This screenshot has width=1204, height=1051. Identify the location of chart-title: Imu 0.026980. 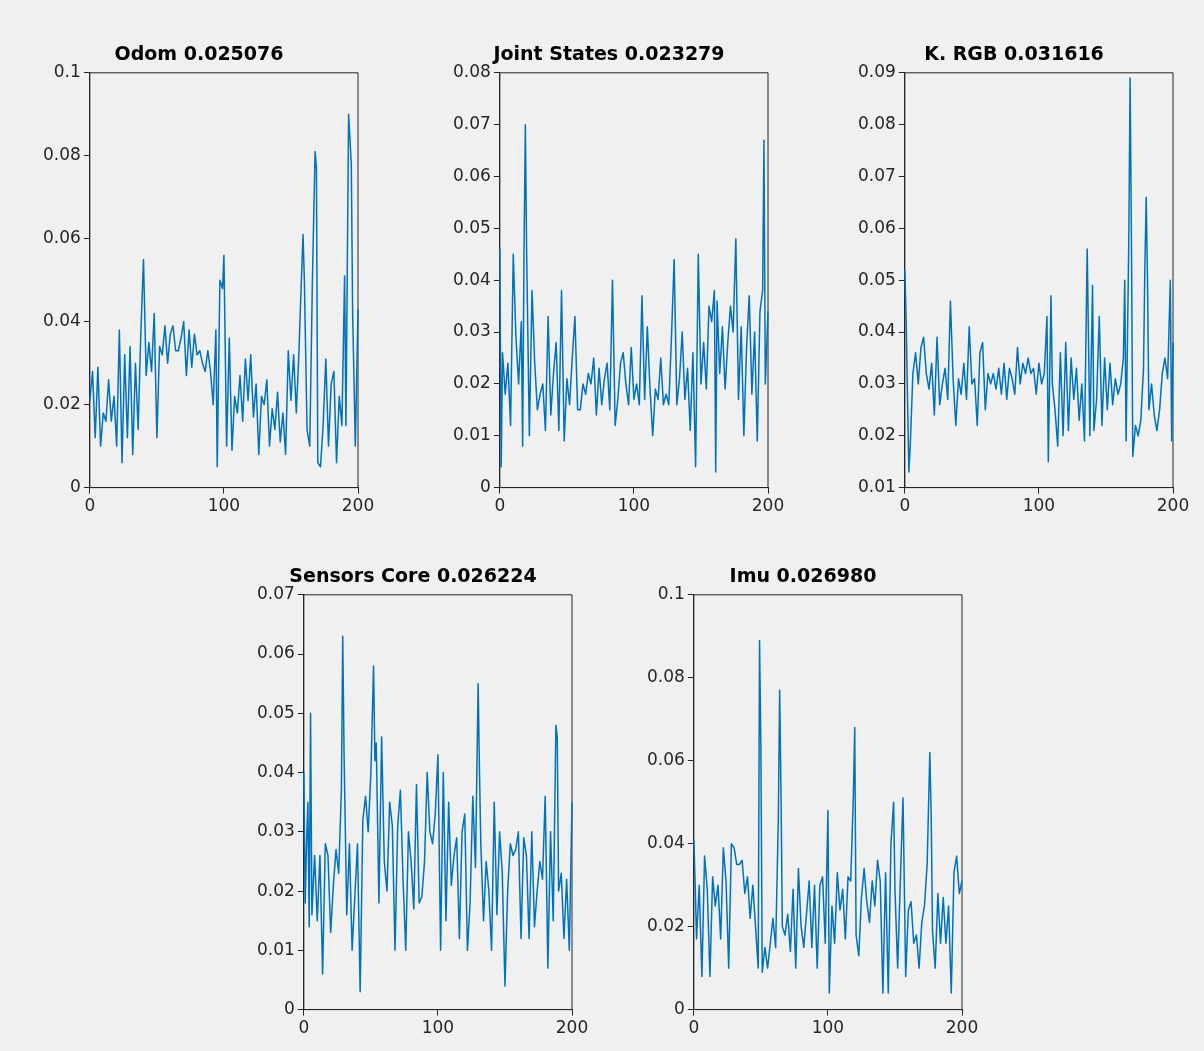
(803, 575).